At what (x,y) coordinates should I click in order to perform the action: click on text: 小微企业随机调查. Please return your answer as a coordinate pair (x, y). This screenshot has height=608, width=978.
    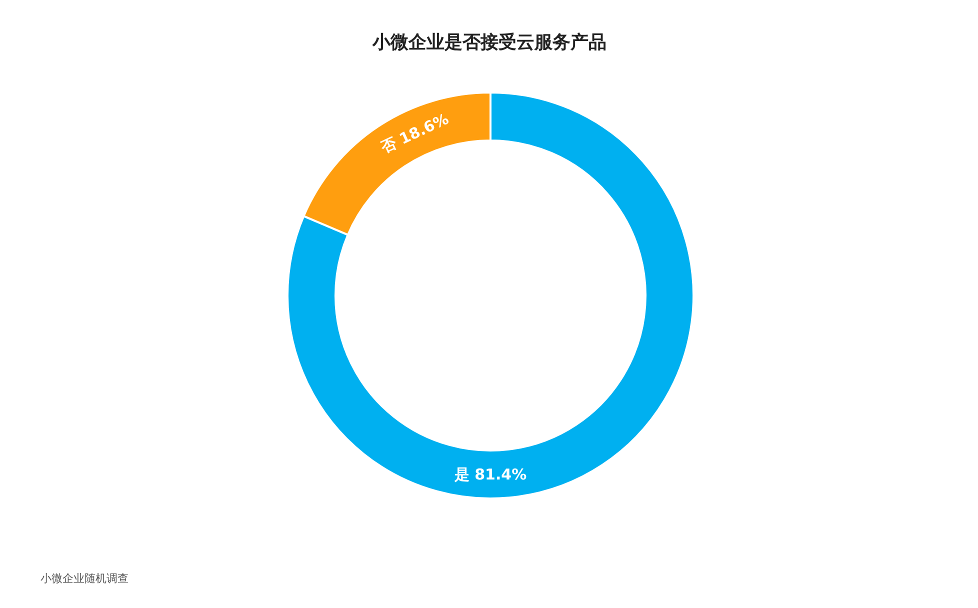
    Looking at the image, I should click on (84, 578).